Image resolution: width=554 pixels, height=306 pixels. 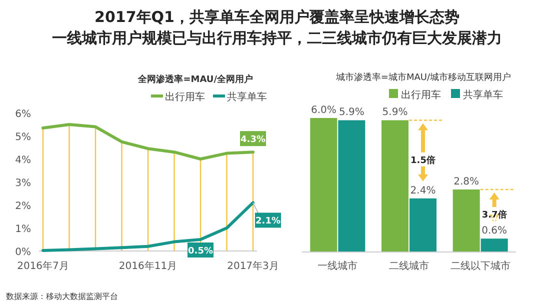 I want to click on data-label: 0.6%, so click(x=495, y=231).